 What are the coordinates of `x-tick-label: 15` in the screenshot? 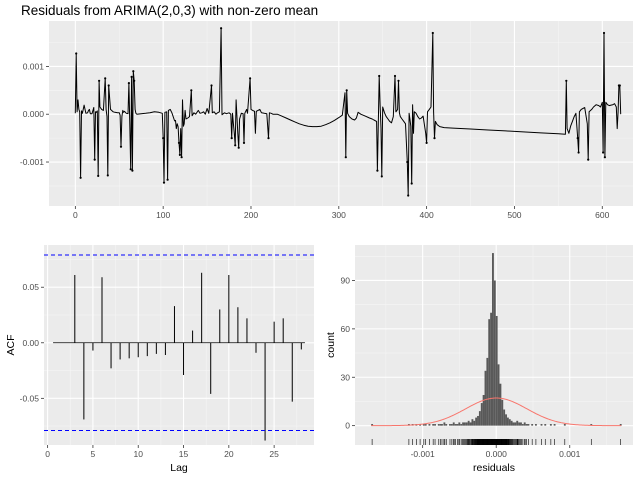 It's located at (184, 454).